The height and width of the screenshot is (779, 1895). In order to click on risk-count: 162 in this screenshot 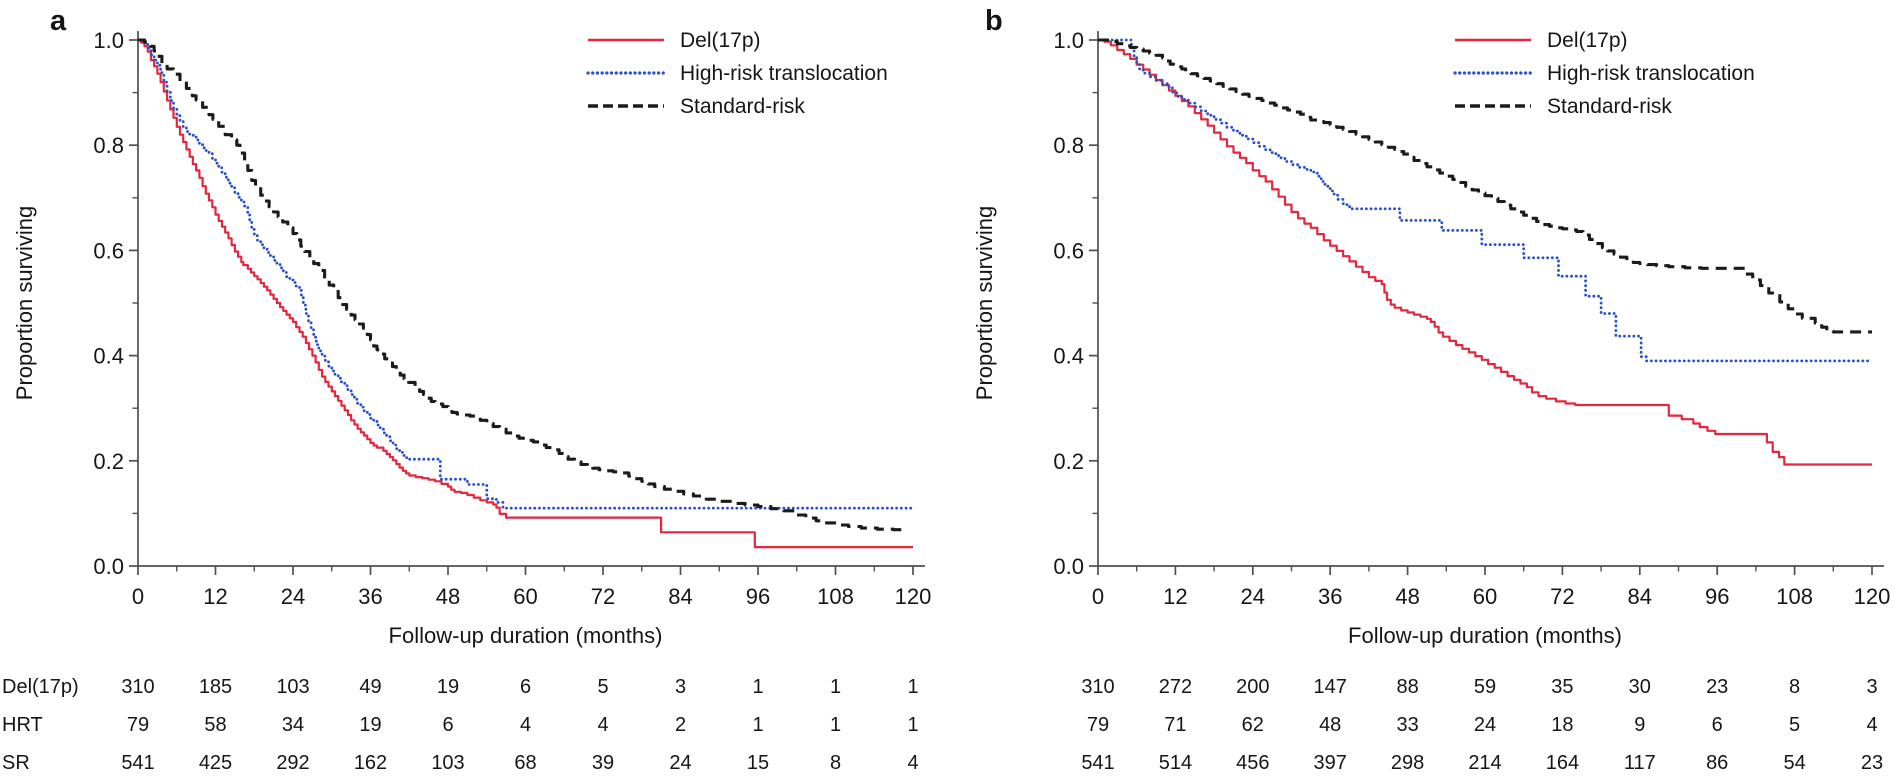, I will do `click(370, 763)`.